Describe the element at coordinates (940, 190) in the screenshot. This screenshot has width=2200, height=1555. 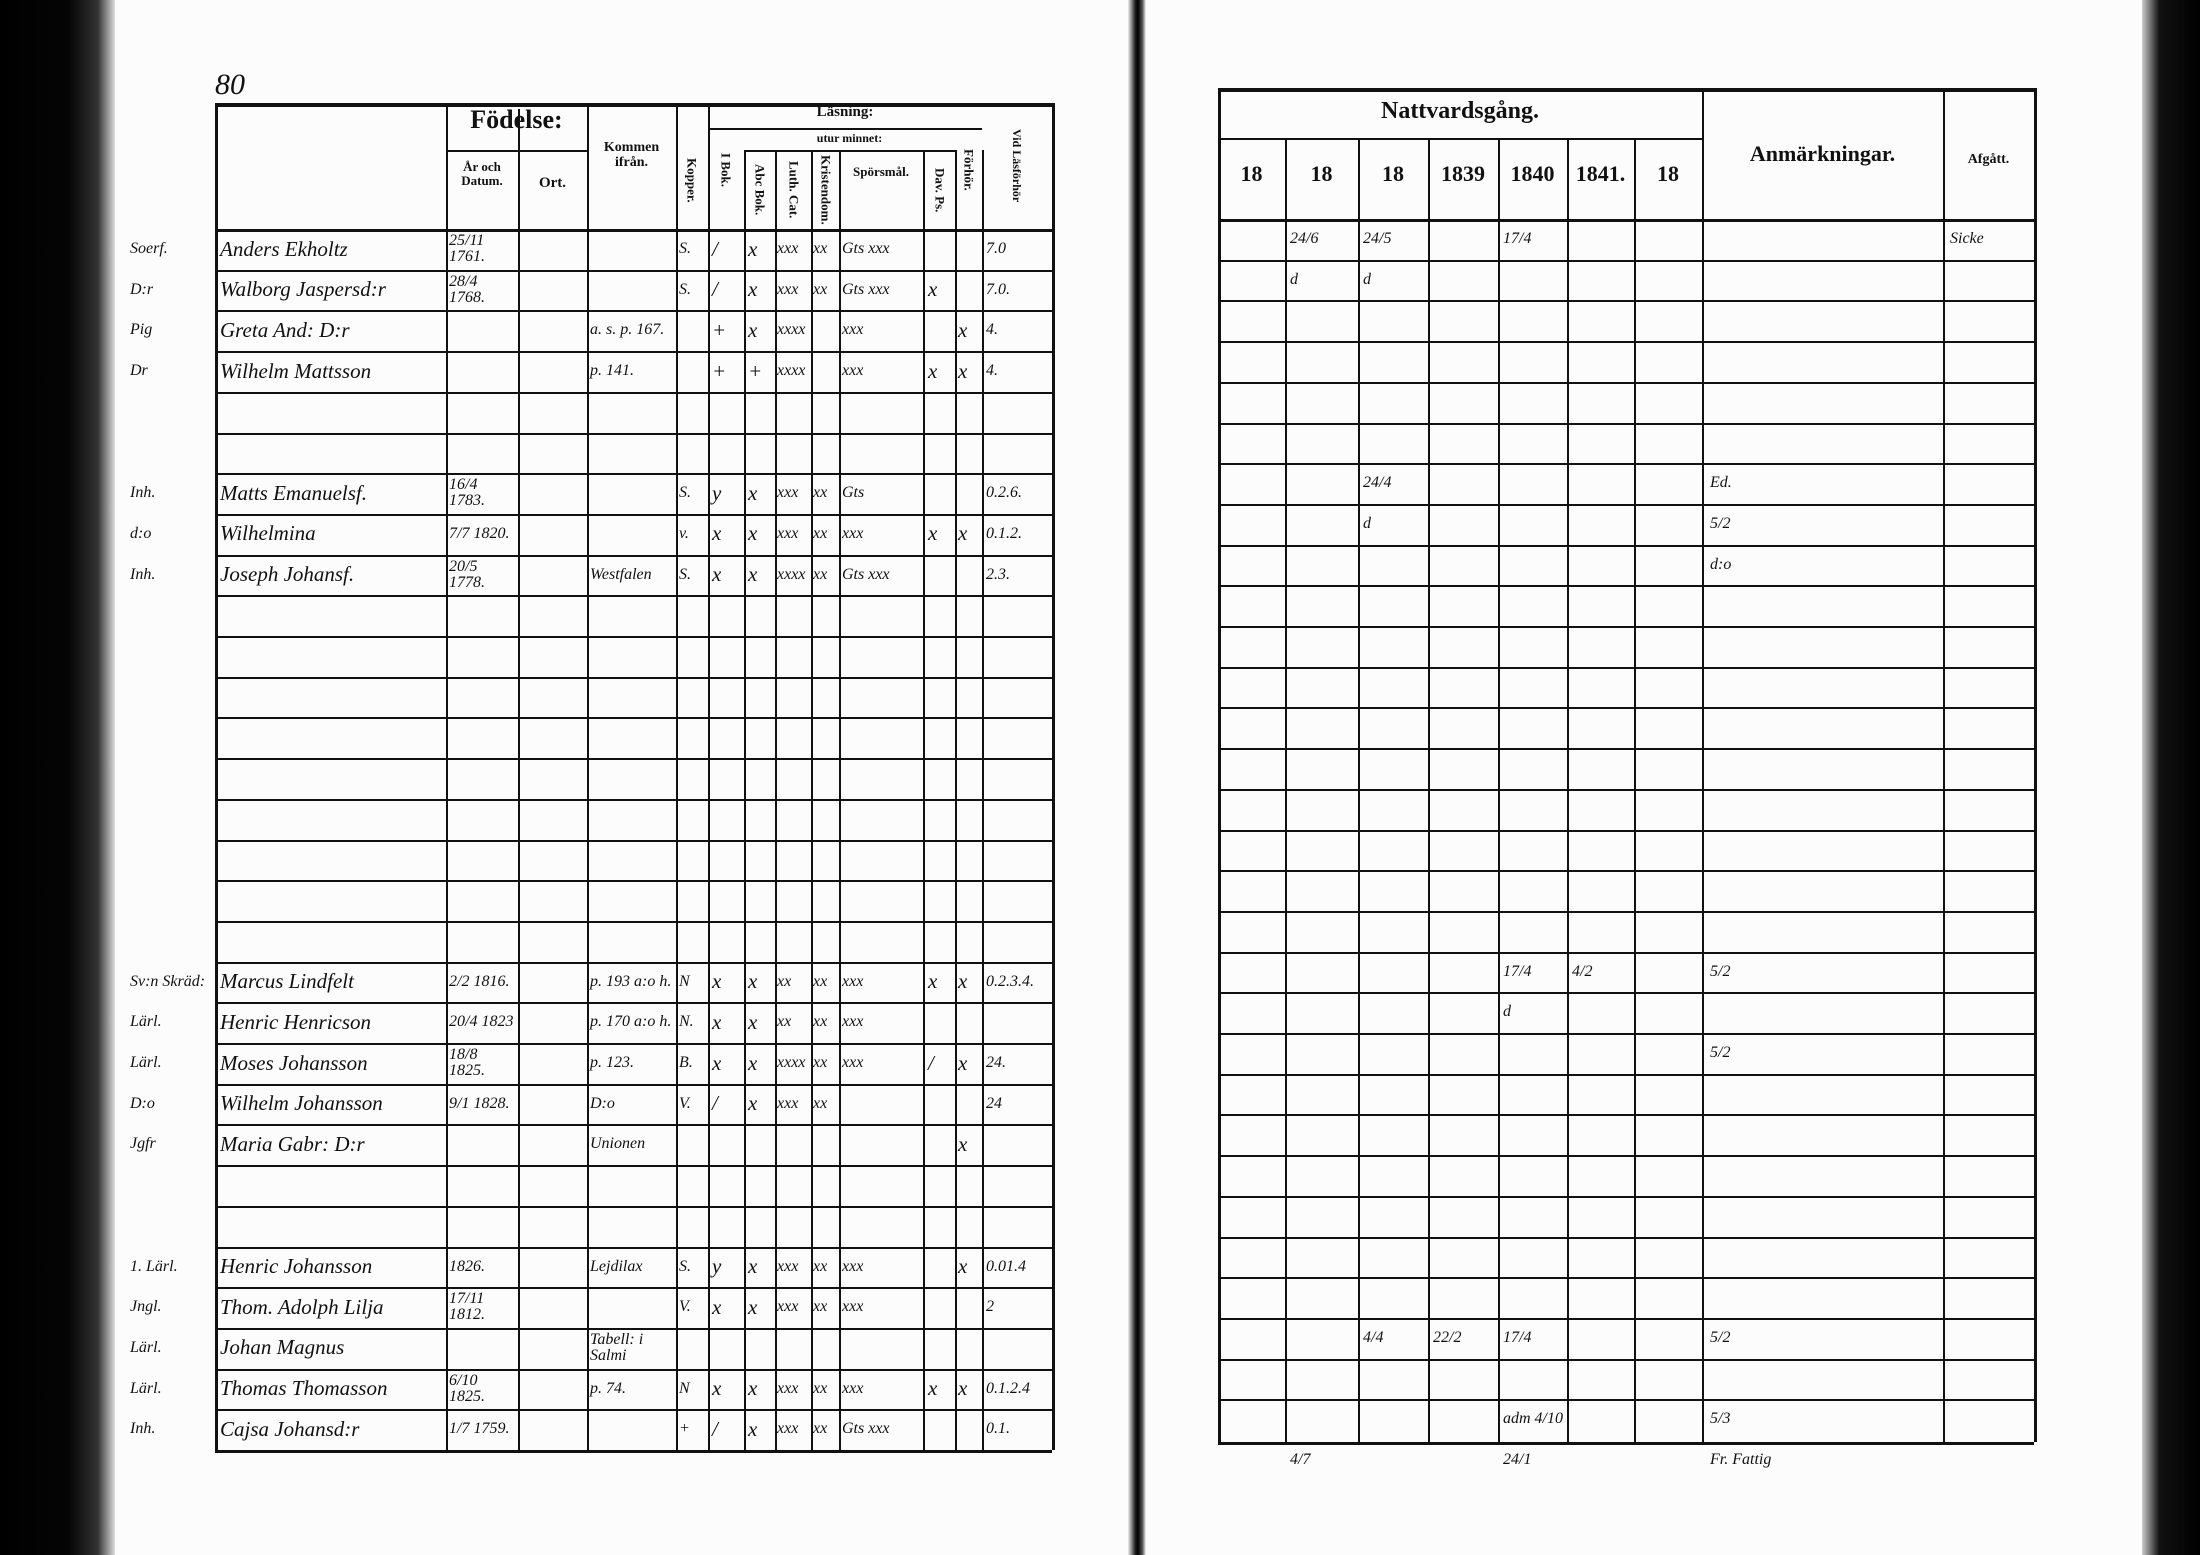
I see `header-dav-ps: Dav. Ps.` at that location.